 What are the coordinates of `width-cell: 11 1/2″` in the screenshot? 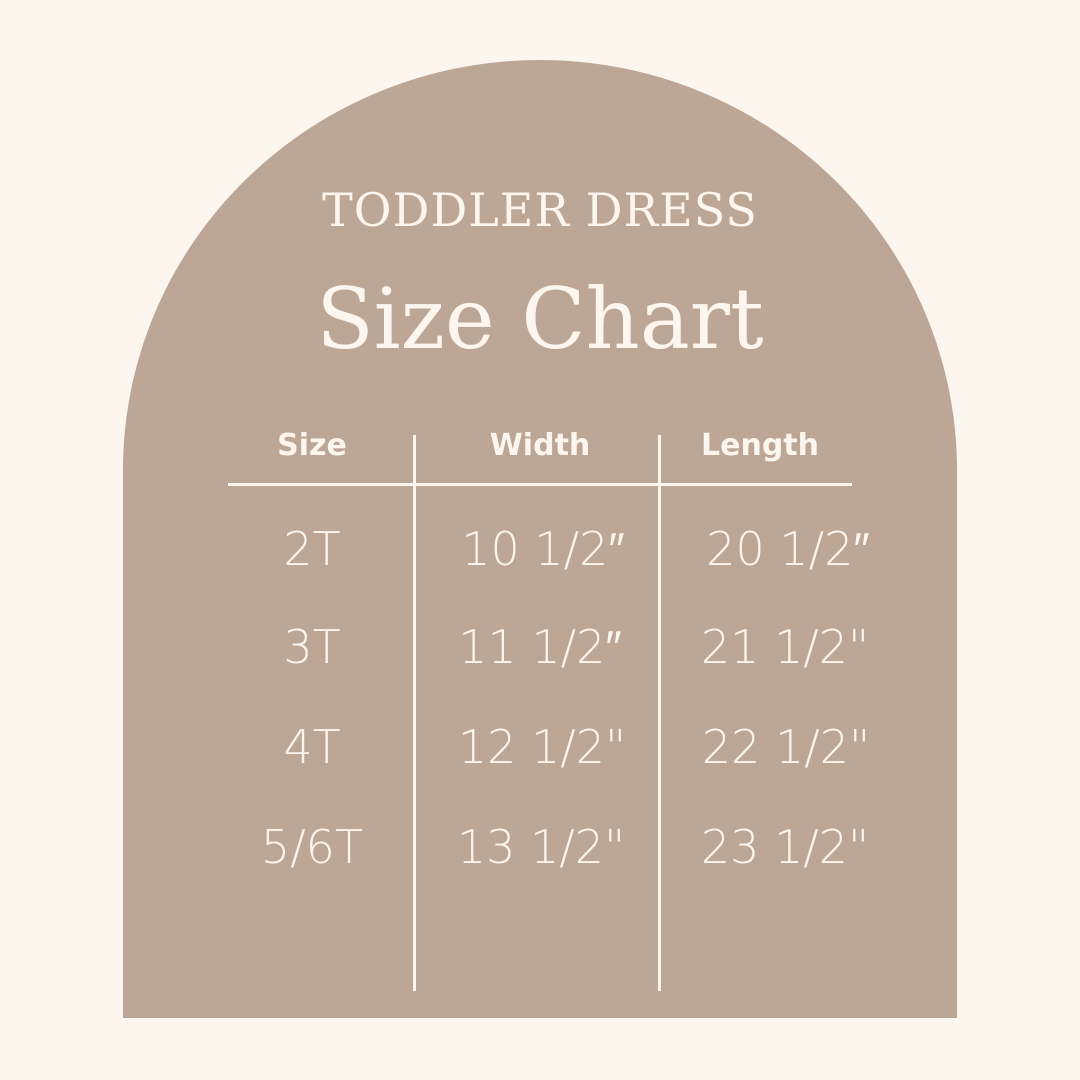 It's located at (540, 647).